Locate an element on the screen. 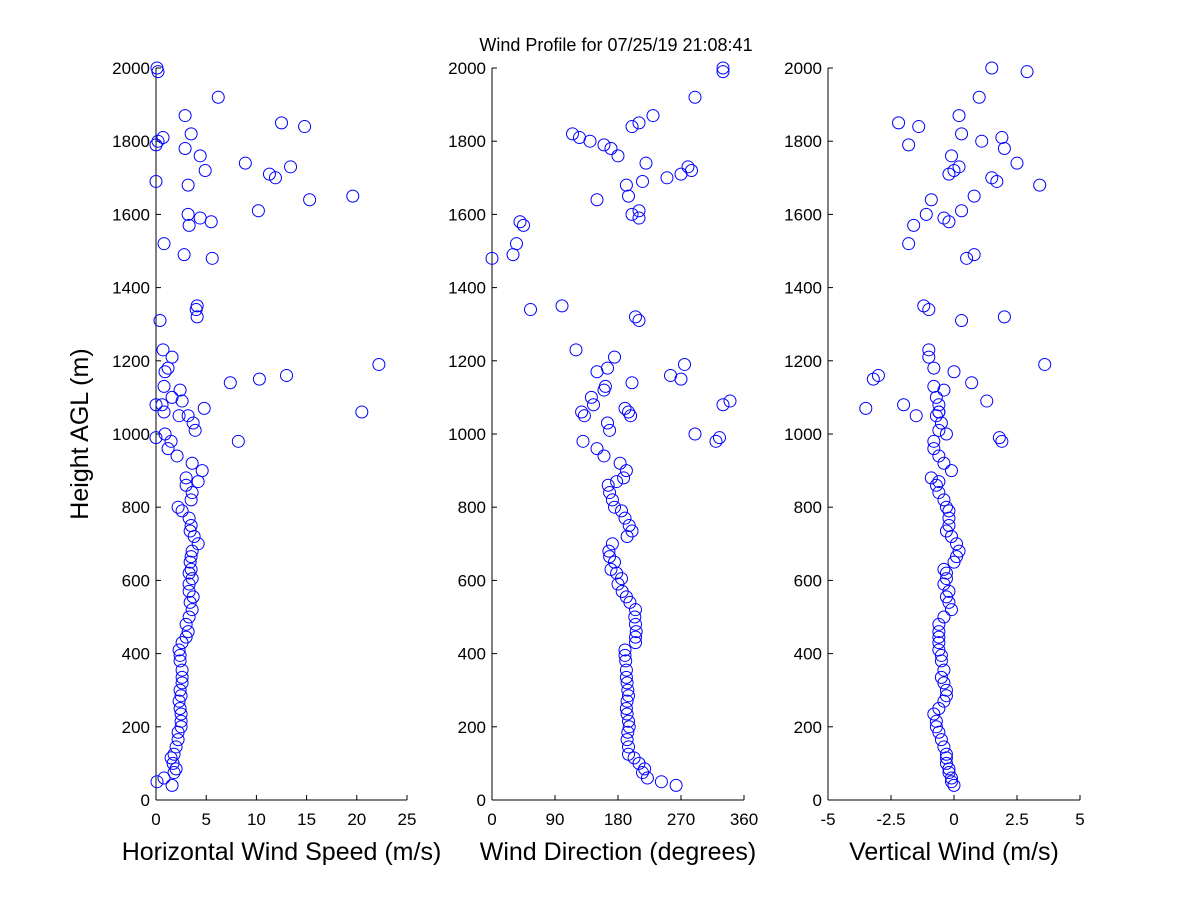 The height and width of the screenshot is (900, 1200). y-tick-label: 600 is located at coordinates (136, 580).